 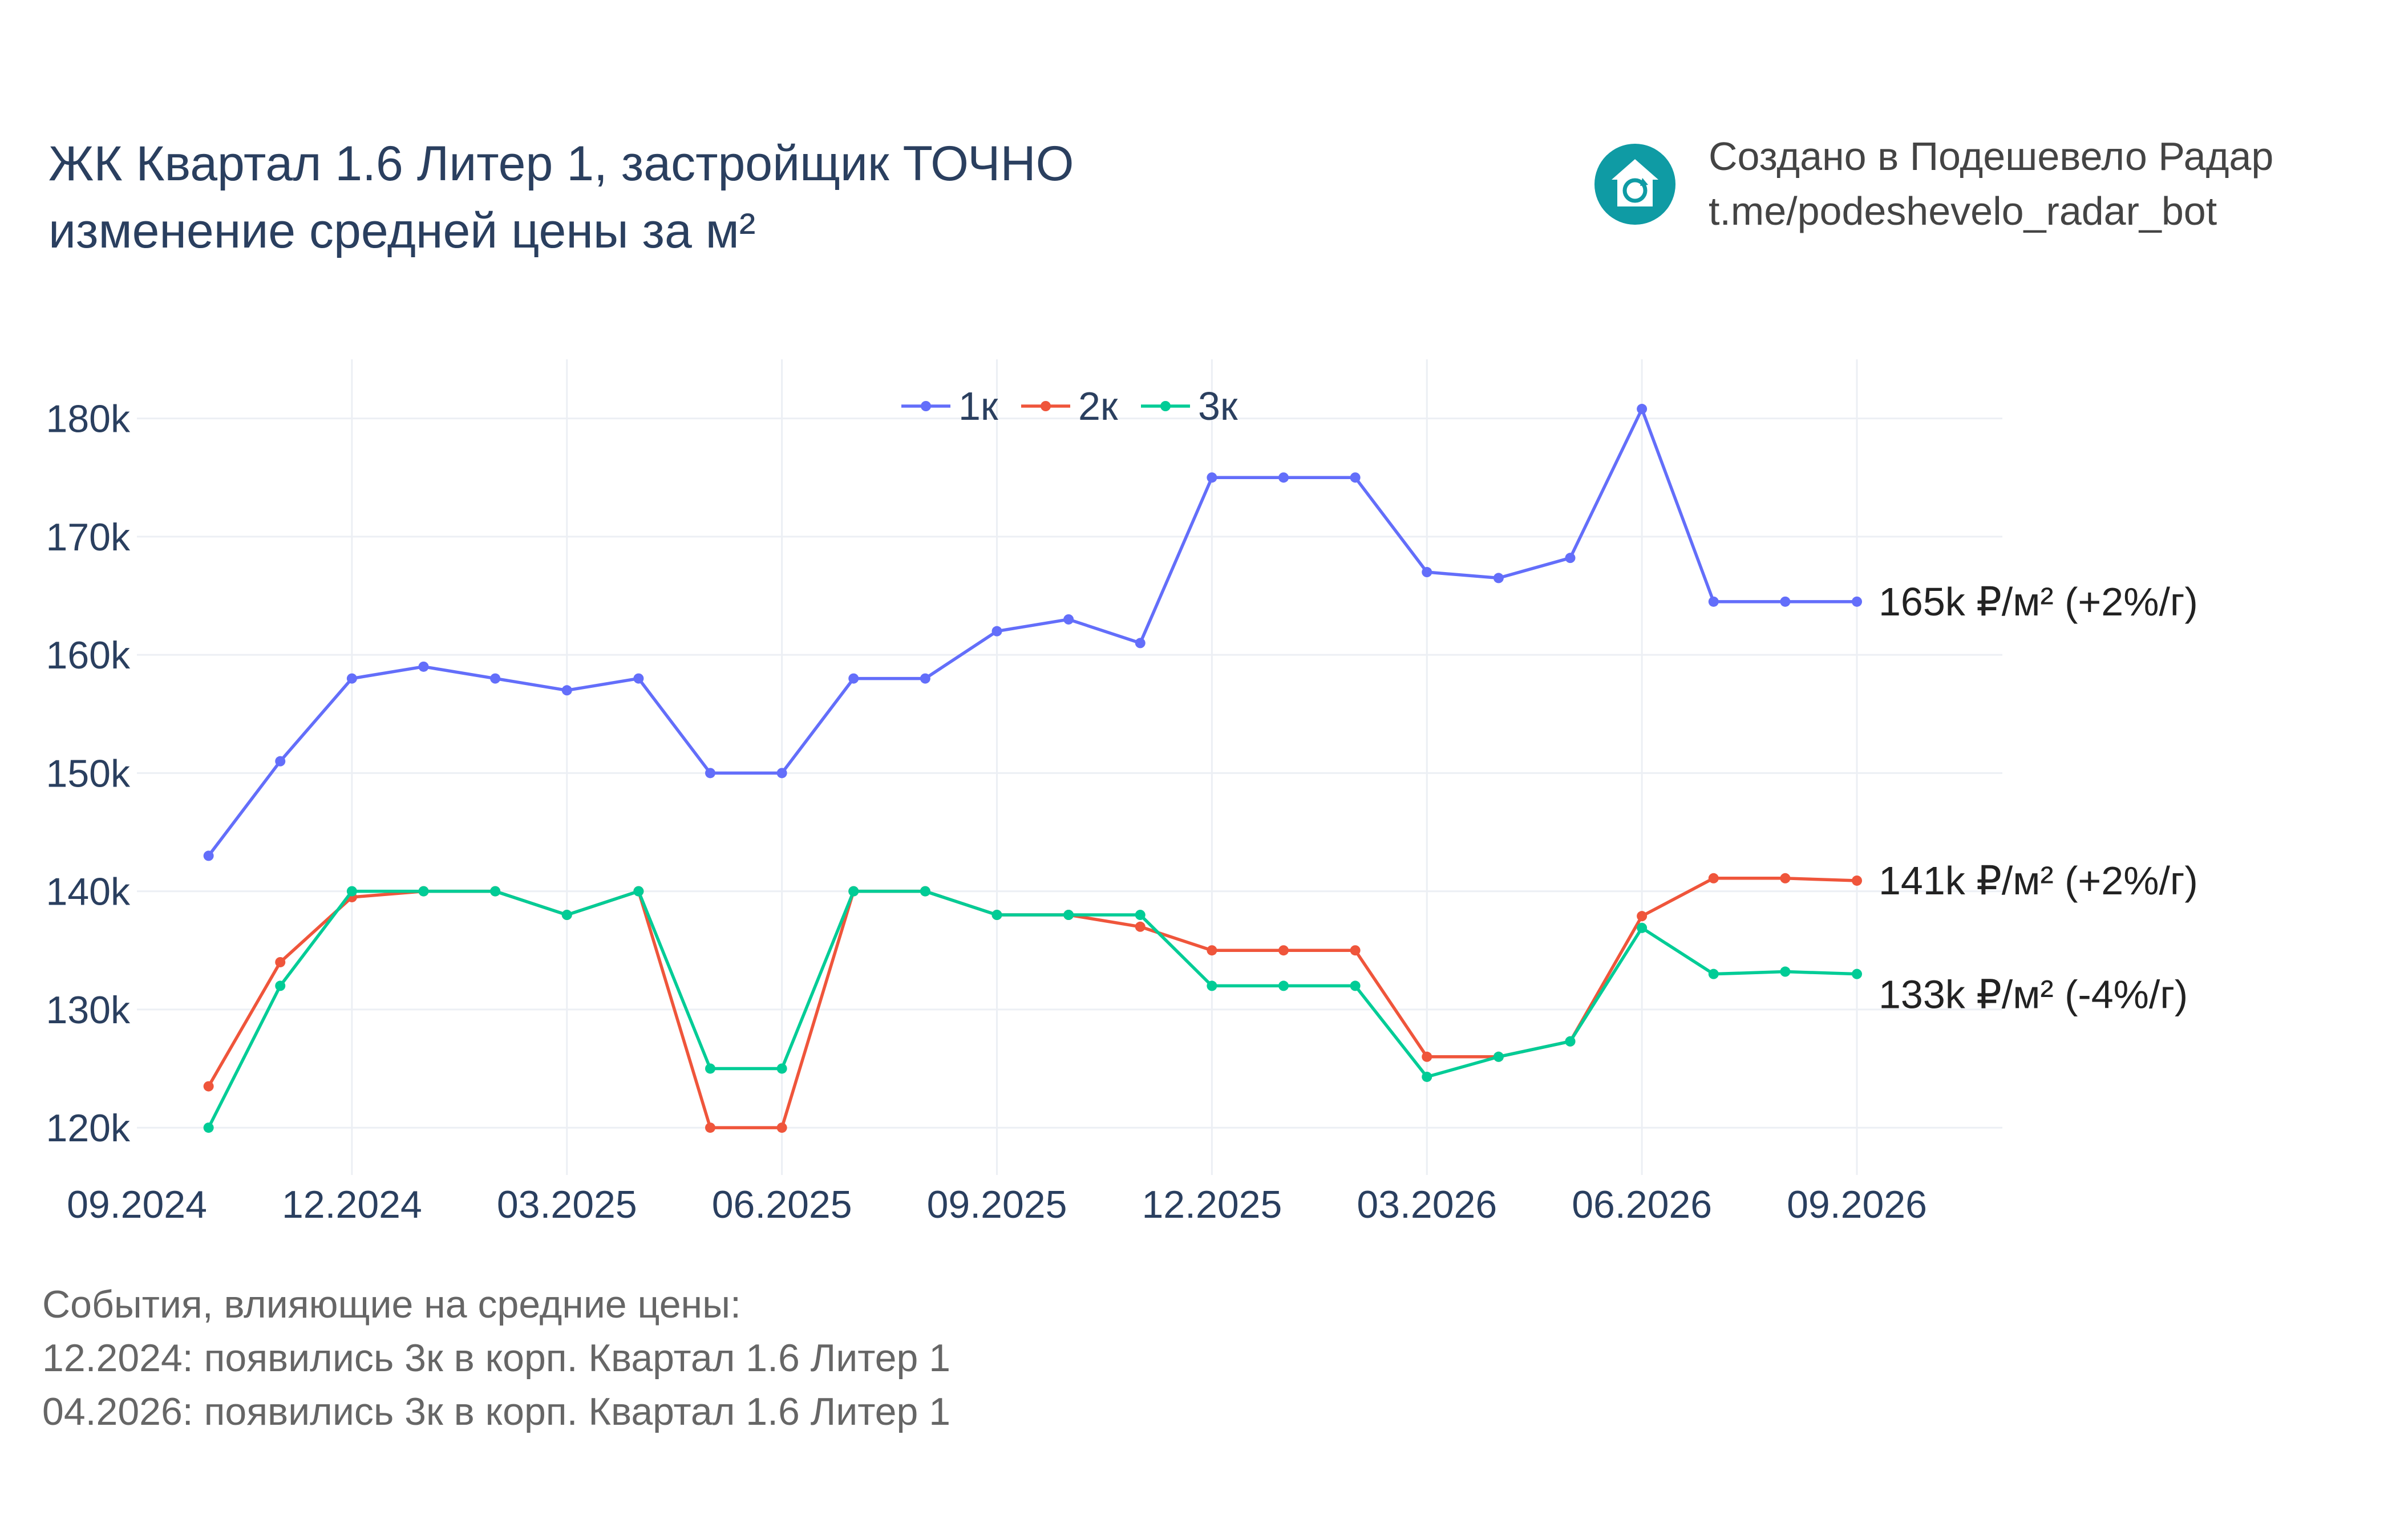 I want to click on end-label: 165k ₽/м² (+2%/г), so click(x=2039, y=601).